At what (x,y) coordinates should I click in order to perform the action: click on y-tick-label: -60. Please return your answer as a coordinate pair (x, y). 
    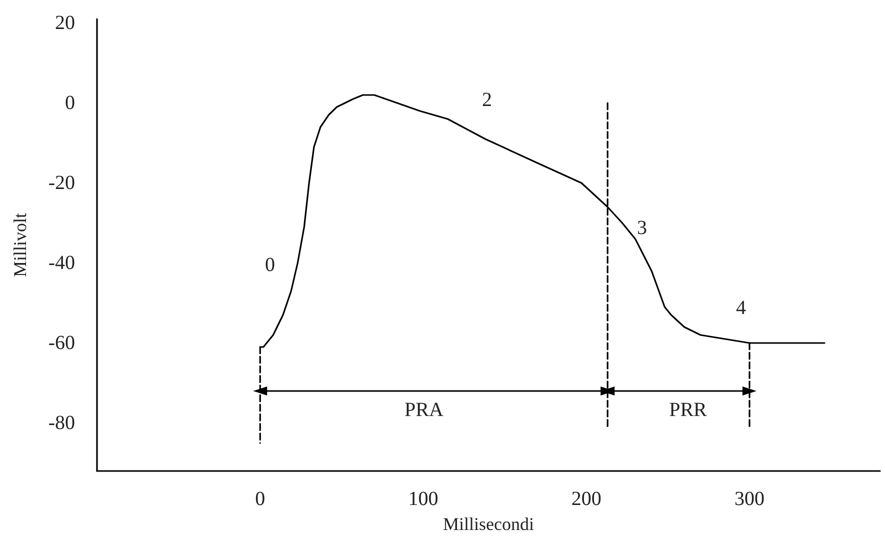
    Looking at the image, I should click on (61, 343).